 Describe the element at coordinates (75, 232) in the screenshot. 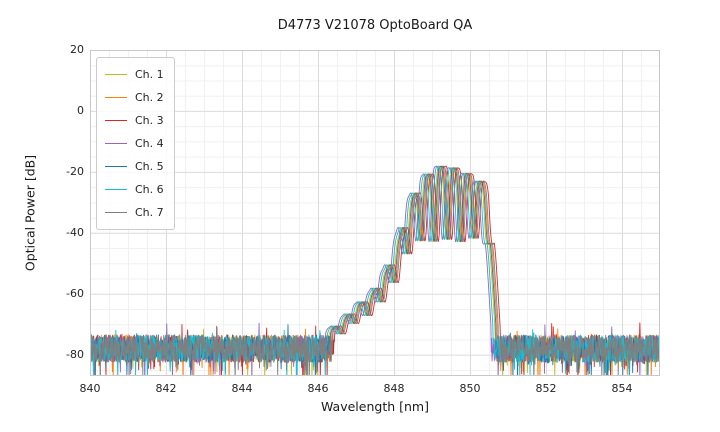

I see `y-tick-label: -40` at that location.